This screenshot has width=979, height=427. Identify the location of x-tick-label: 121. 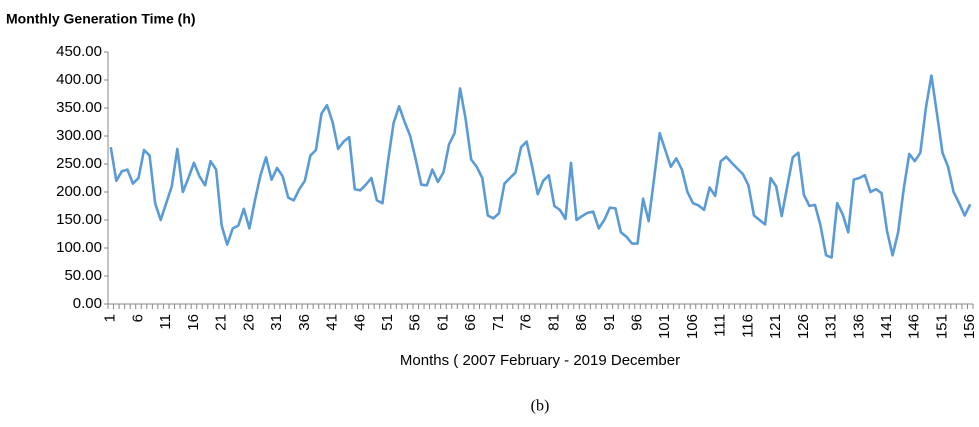
(775, 326).